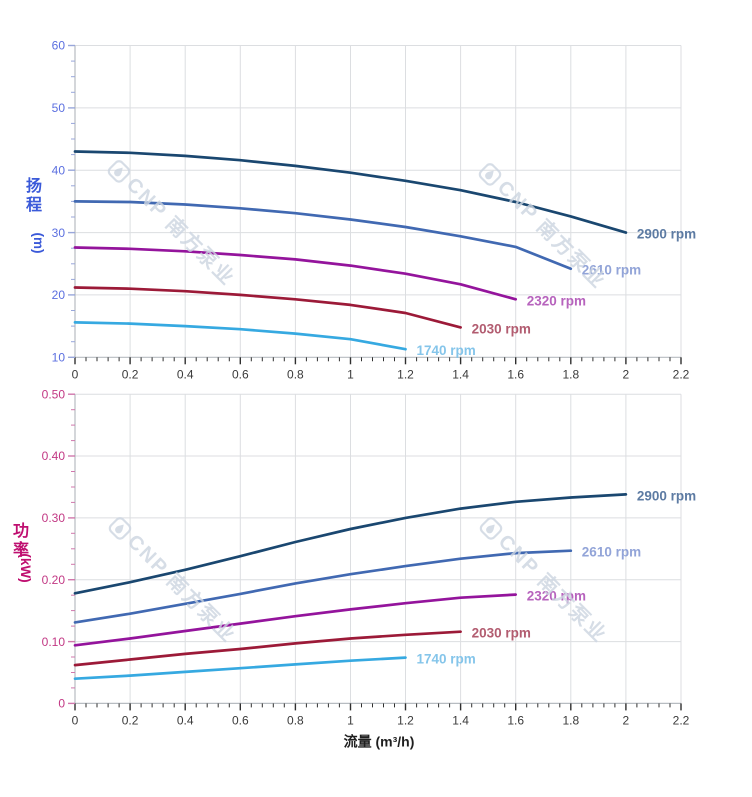 The width and height of the screenshot is (752, 797). Describe the element at coordinates (59, 108) in the screenshot. I see `y-tick-label: 50` at that location.